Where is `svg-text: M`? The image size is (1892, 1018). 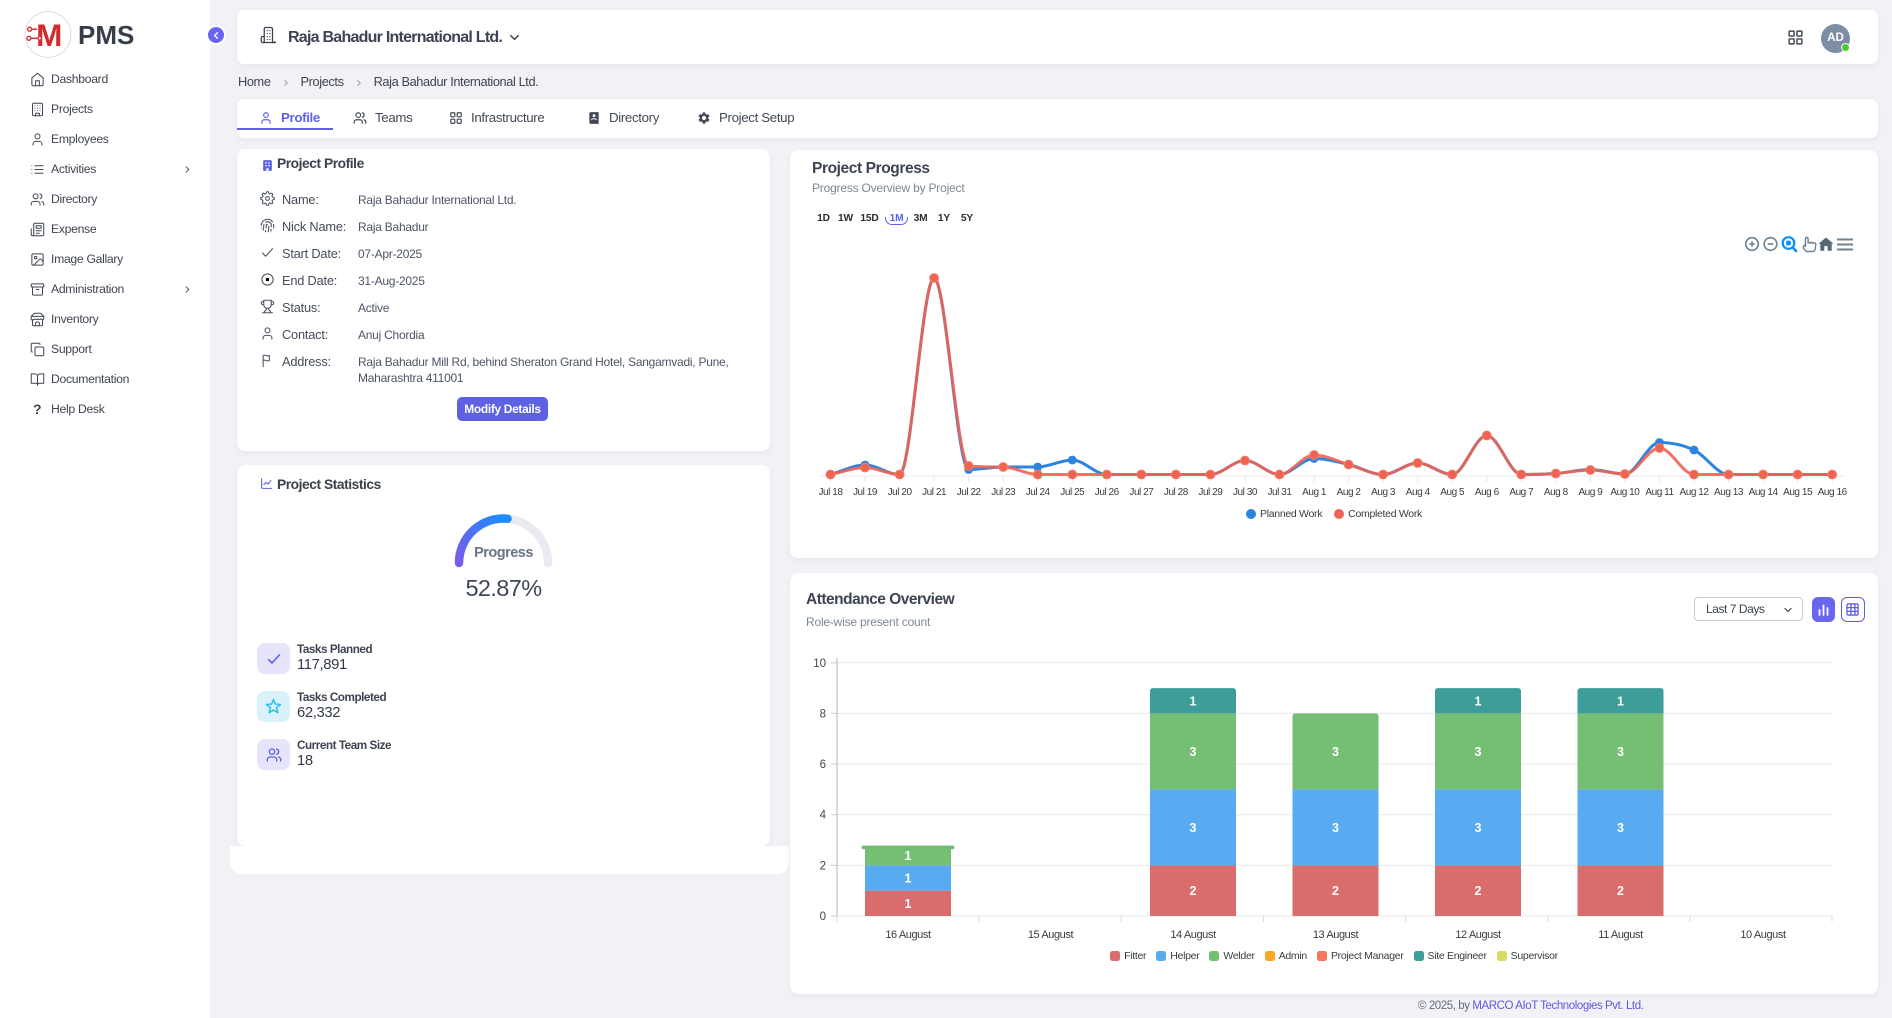 svg-text: M is located at coordinates (49, 35).